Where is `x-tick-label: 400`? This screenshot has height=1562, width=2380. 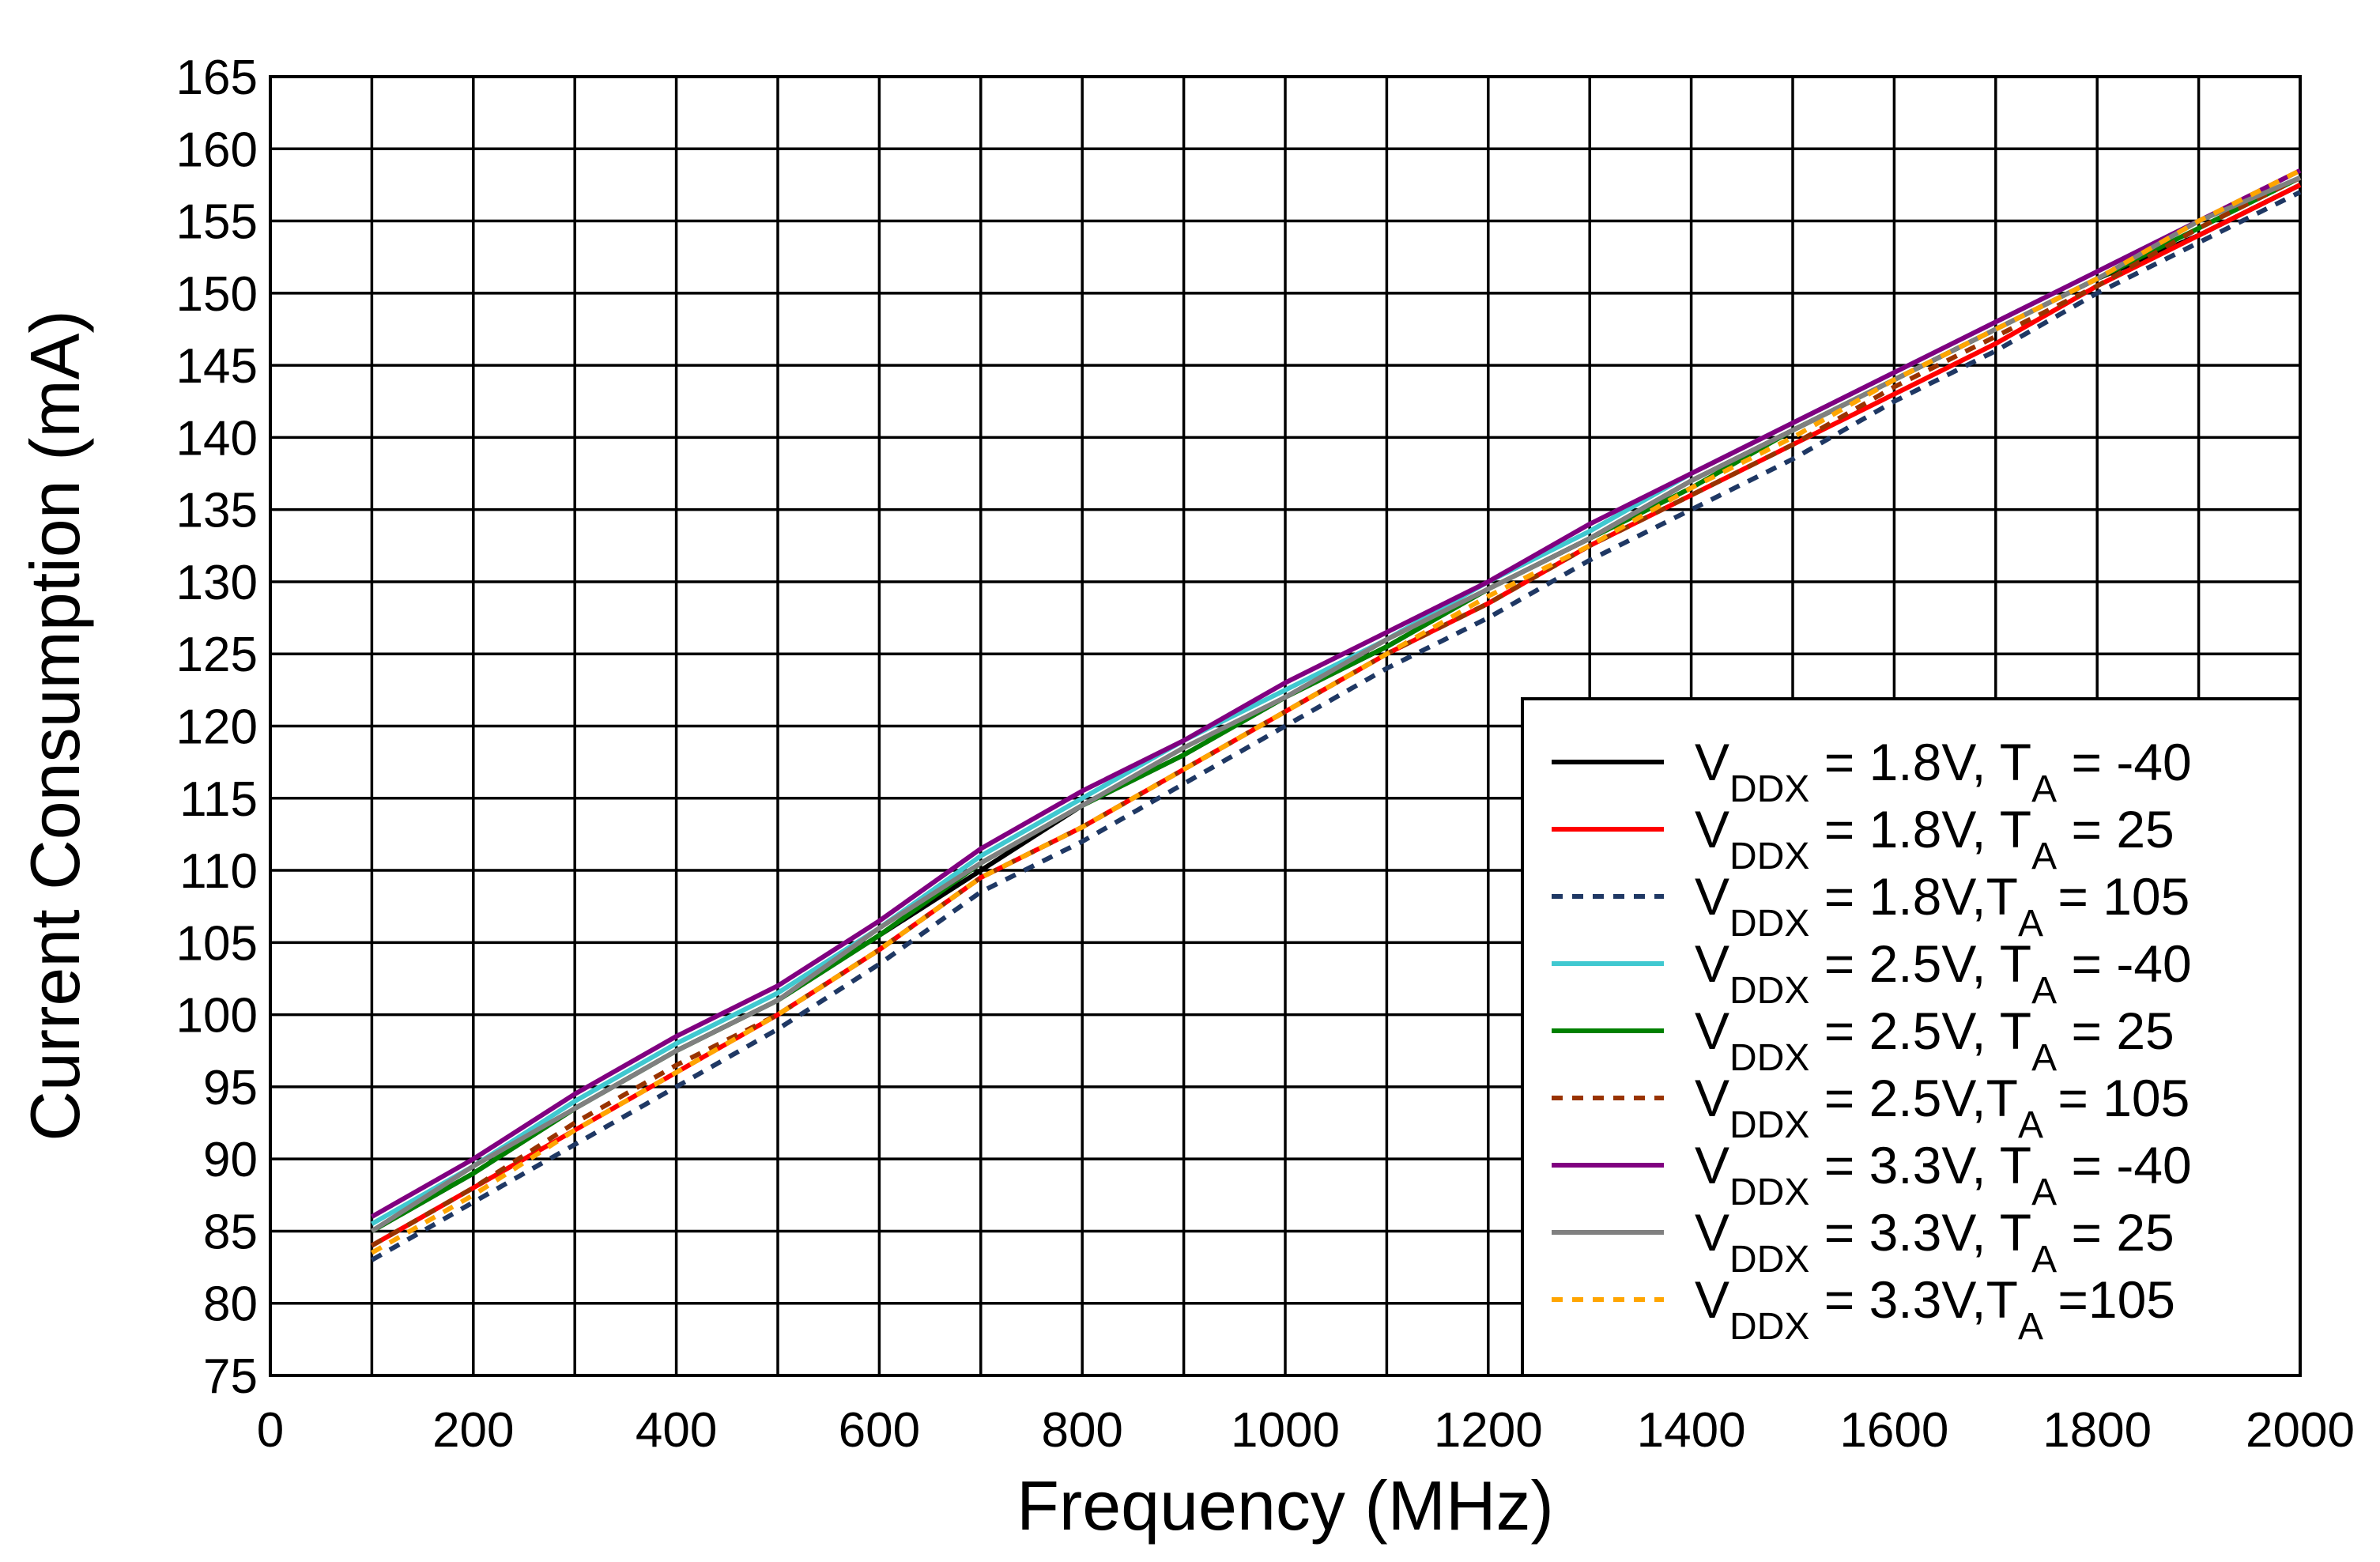
x-tick-label: 400 is located at coordinates (676, 1430).